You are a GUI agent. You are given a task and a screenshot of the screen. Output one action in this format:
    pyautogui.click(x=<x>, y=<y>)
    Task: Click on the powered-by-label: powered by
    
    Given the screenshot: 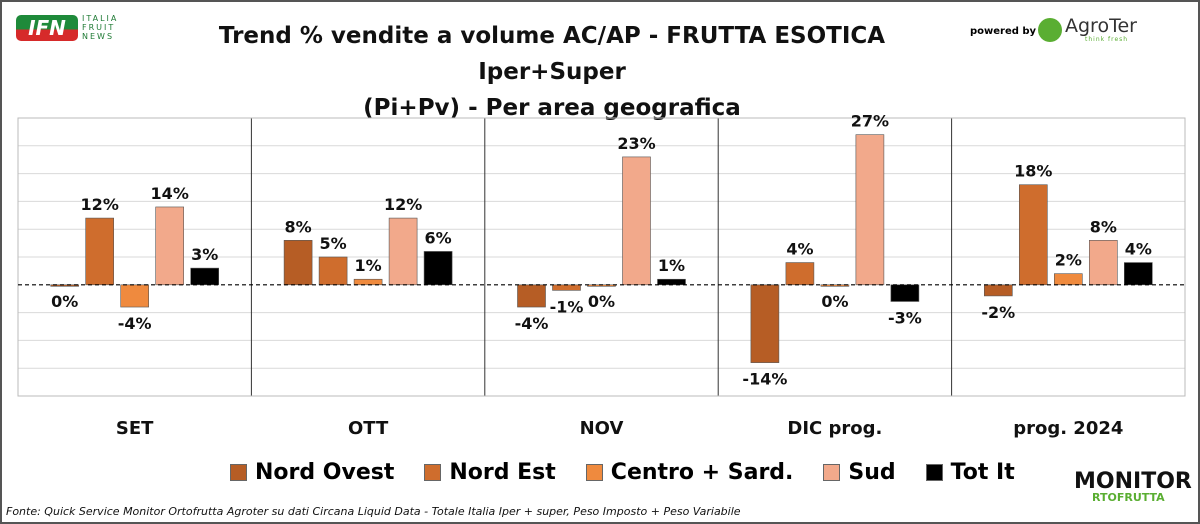 What is the action you would take?
    pyautogui.click(x=1003, y=31)
    